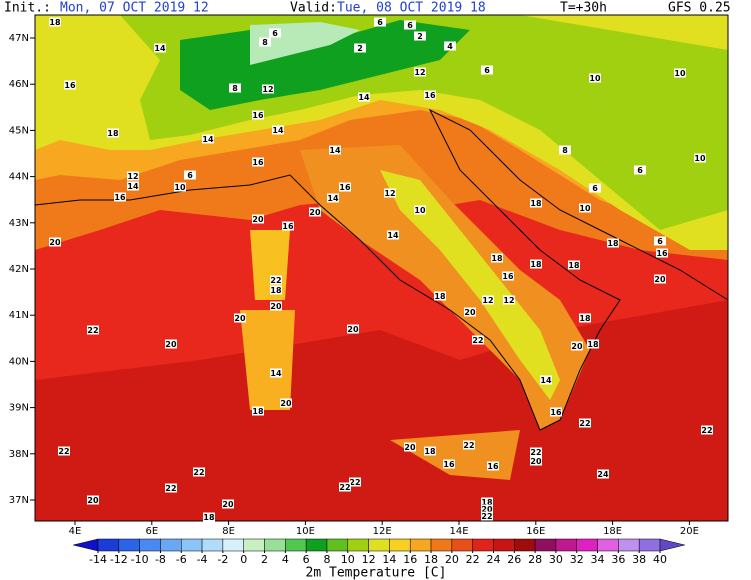 The image size is (751, 580). Describe the element at coordinates (514, 559) in the screenshot. I see `colorbar-label: 26` at that location.